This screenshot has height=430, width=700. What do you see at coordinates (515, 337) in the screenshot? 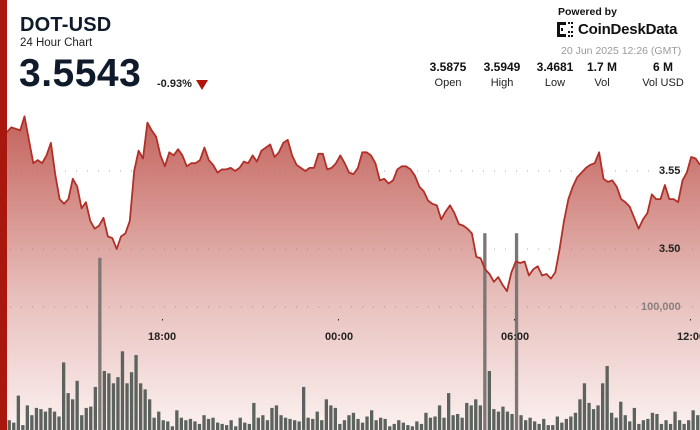
I see `x-tick-label: 06:00` at bounding box center [515, 337].